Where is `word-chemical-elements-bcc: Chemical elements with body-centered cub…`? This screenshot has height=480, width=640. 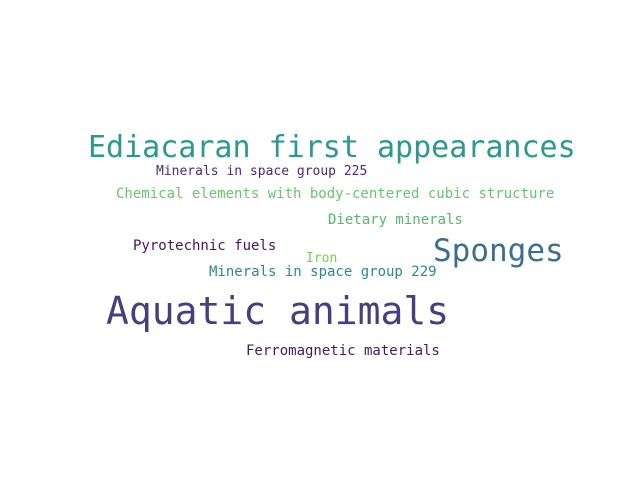
word-chemical-elements-bcc: Chemical elements with body-centered cub… is located at coordinates (335, 194).